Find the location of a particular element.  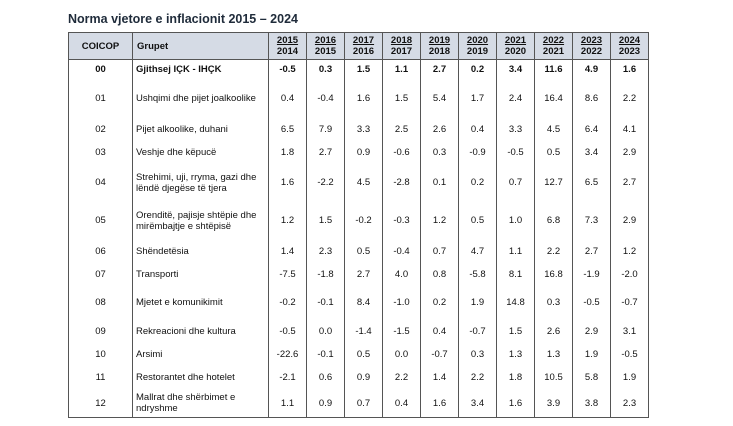

row-value: -1.4 is located at coordinates (363, 331).